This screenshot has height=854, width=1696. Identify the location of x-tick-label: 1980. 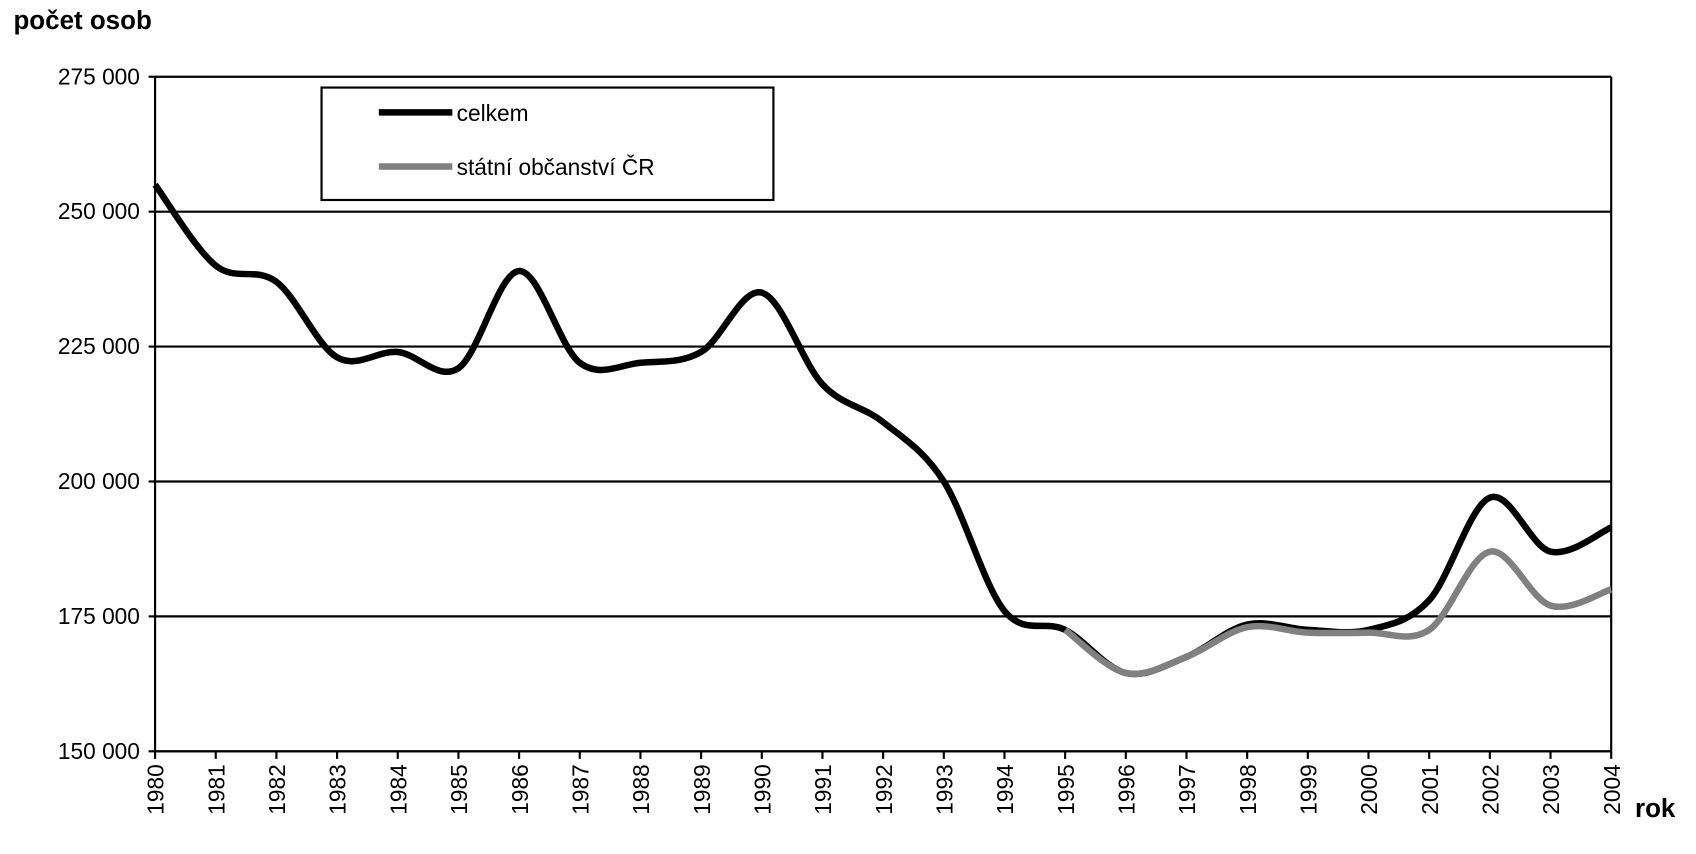
(156, 789).